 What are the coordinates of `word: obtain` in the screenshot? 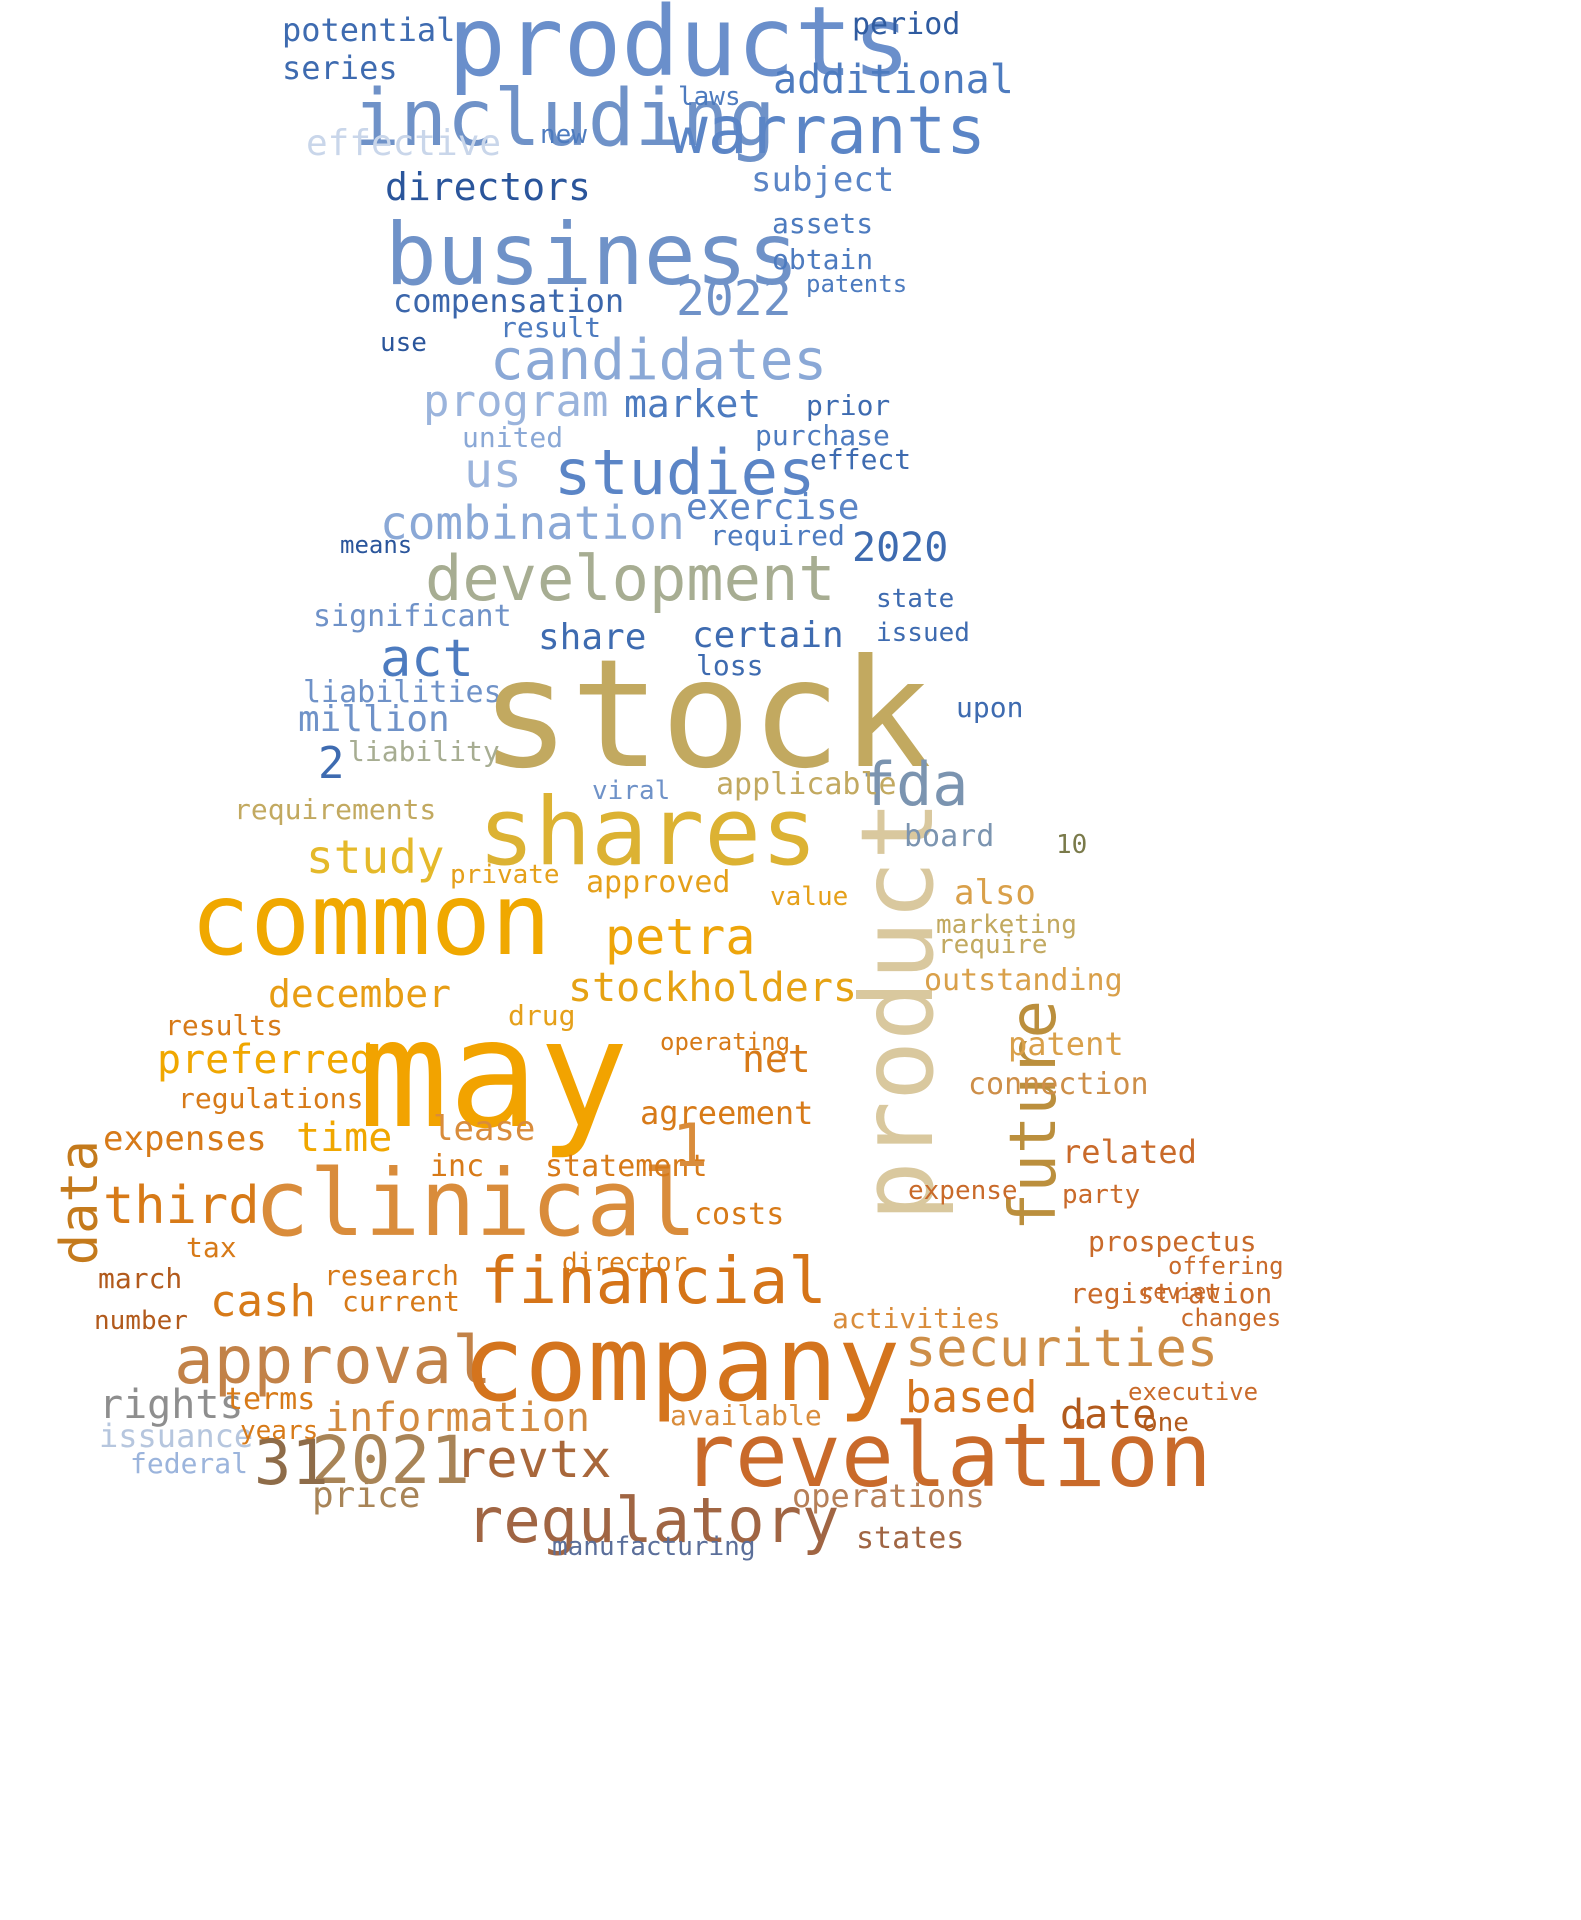 It's located at (823, 259).